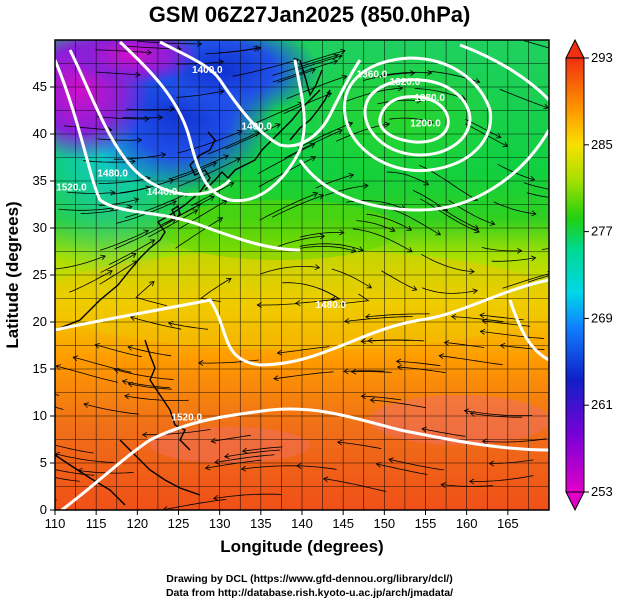 Image resolution: width=619 pixels, height=605 pixels. Describe the element at coordinates (40, 180) in the screenshot. I see `y-tick-label: 35` at that location.